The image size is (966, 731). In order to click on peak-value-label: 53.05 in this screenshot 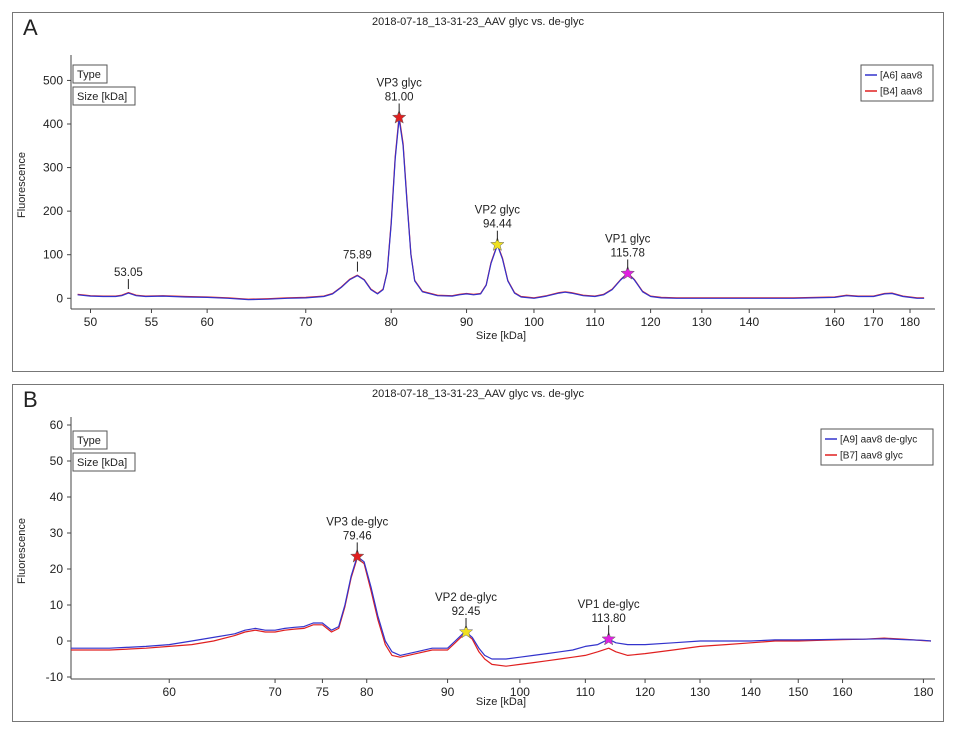, I will do `click(128, 273)`.